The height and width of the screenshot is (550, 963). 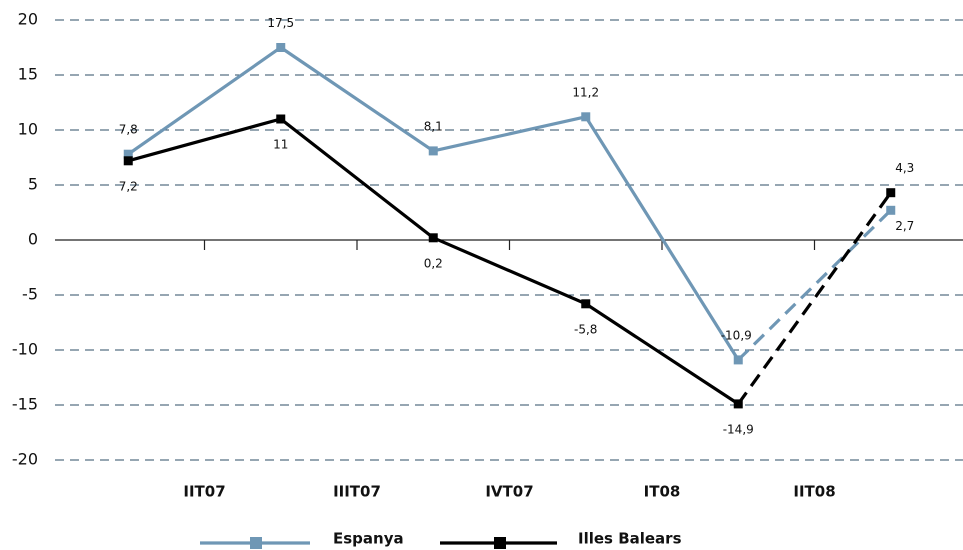 What do you see at coordinates (738, 429) in the screenshot?
I see `data-label: -14,9` at bounding box center [738, 429].